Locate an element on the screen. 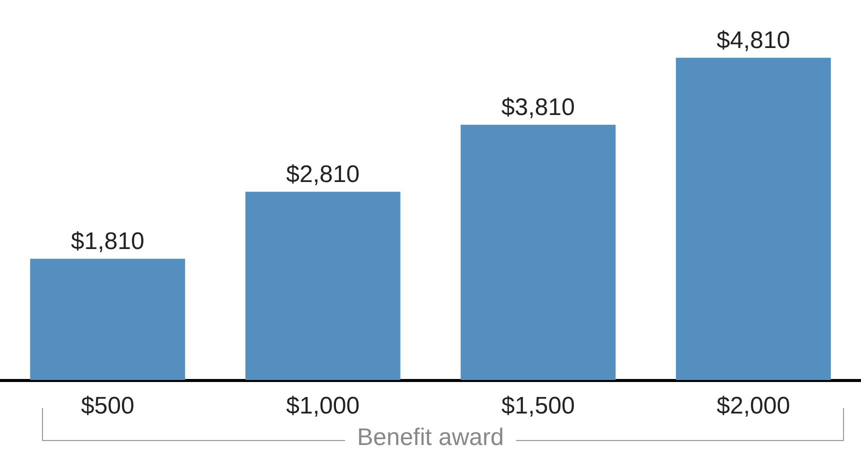 The width and height of the screenshot is (861, 453). data-label: $3,810 is located at coordinates (538, 108).